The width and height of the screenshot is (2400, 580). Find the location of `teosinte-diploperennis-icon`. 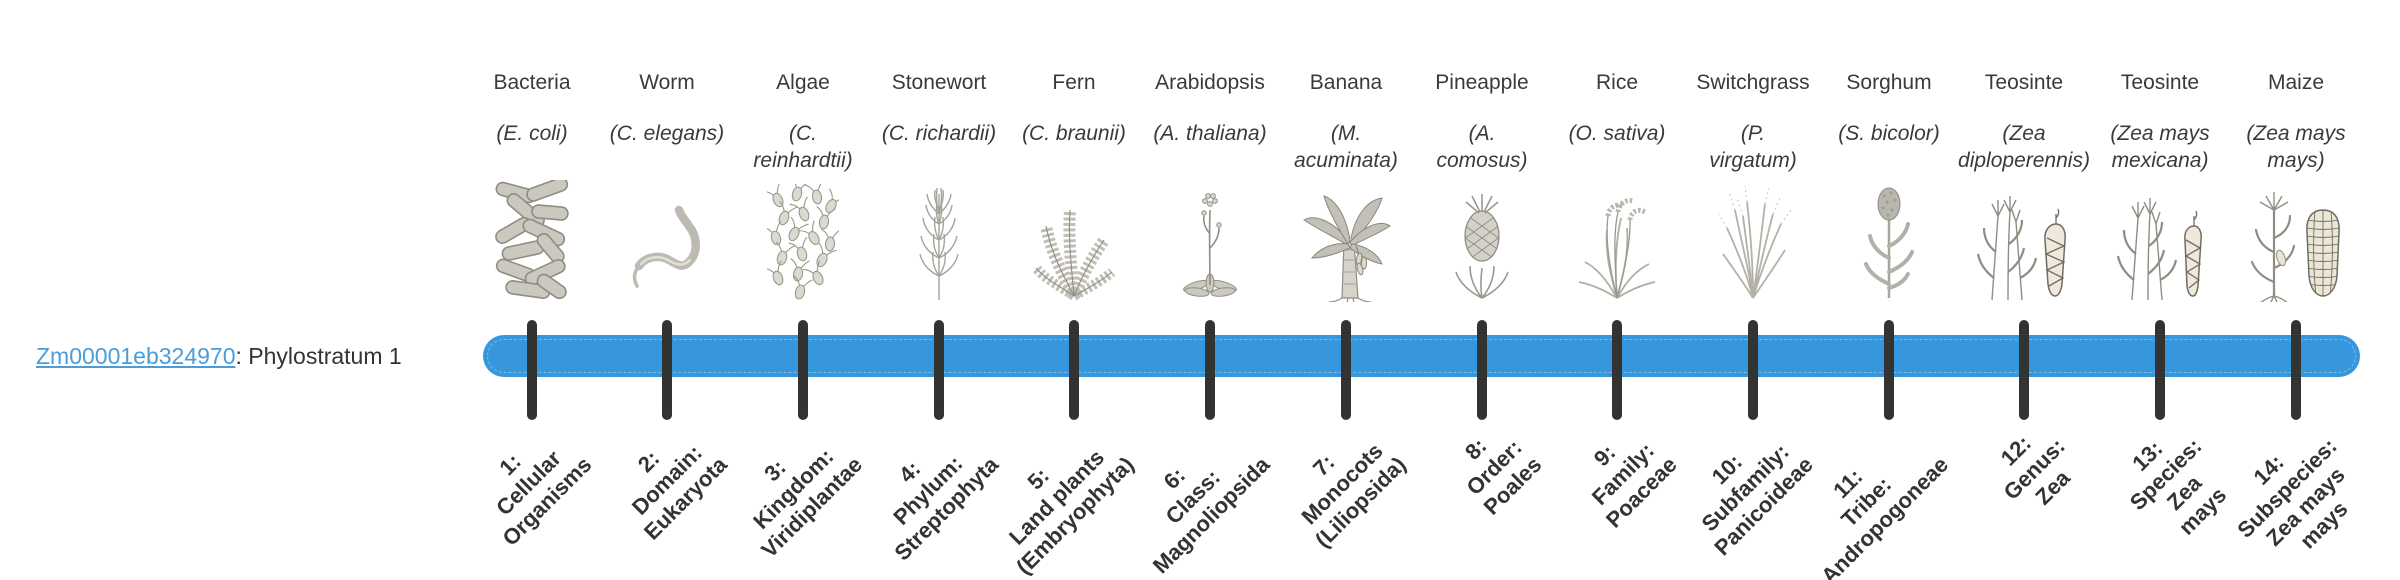

teosinte-diploperennis-icon is located at coordinates (2021, 248).